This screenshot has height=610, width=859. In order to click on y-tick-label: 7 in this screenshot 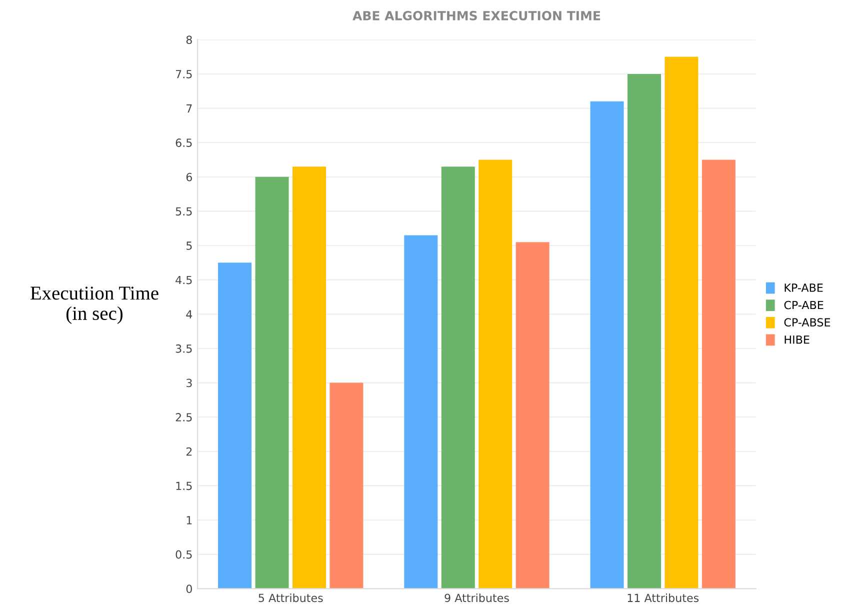, I will do `click(189, 108)`.